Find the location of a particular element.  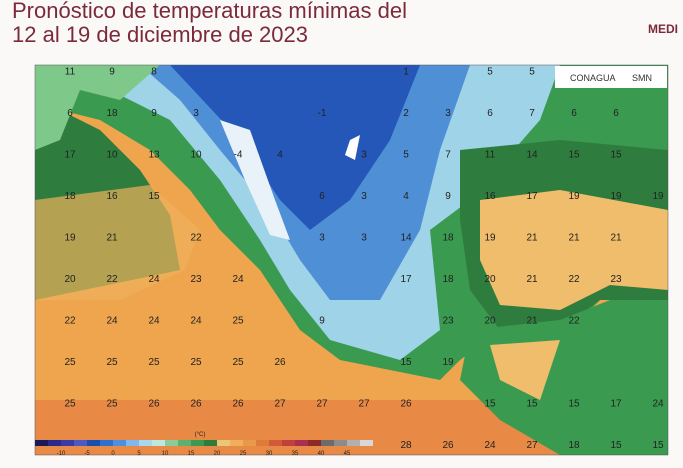

logo-text: MEDI is located at coordinates (663, 29).